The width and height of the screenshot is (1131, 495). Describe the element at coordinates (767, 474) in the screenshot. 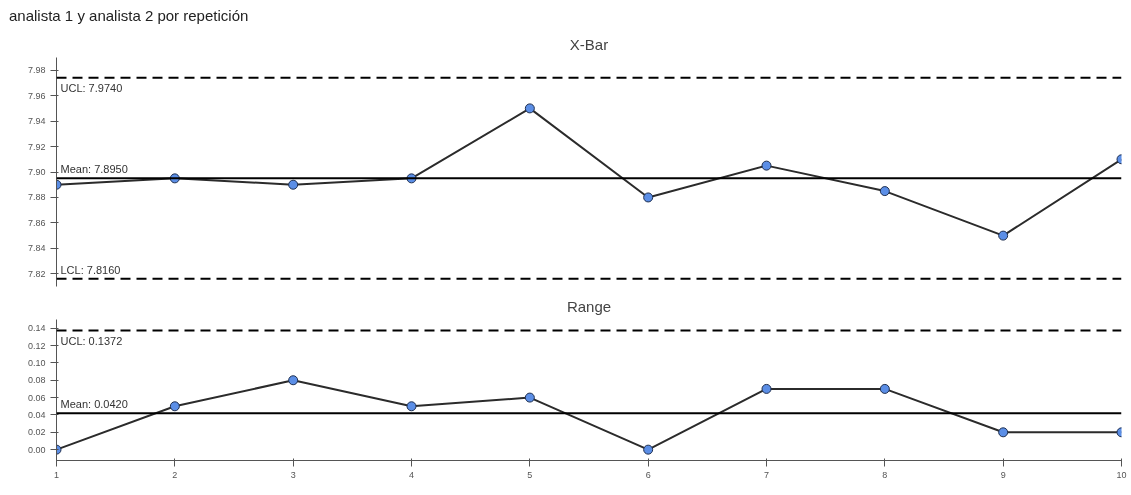

I see `x-tick-label: 7` at that location.